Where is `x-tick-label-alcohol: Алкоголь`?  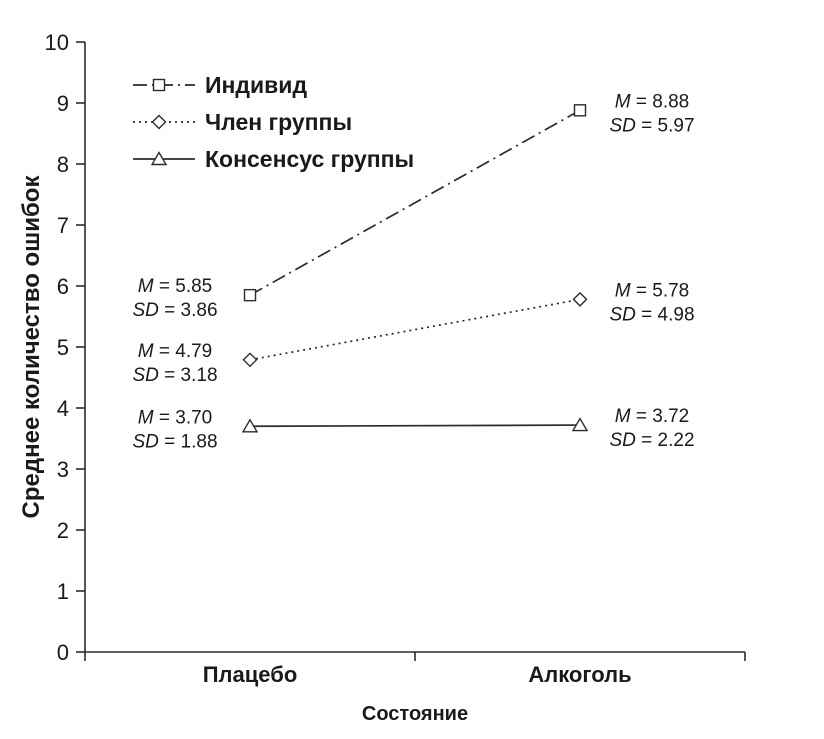
x-tick-label-alcohol: Алкоголь is located at coordinates (580, 674).